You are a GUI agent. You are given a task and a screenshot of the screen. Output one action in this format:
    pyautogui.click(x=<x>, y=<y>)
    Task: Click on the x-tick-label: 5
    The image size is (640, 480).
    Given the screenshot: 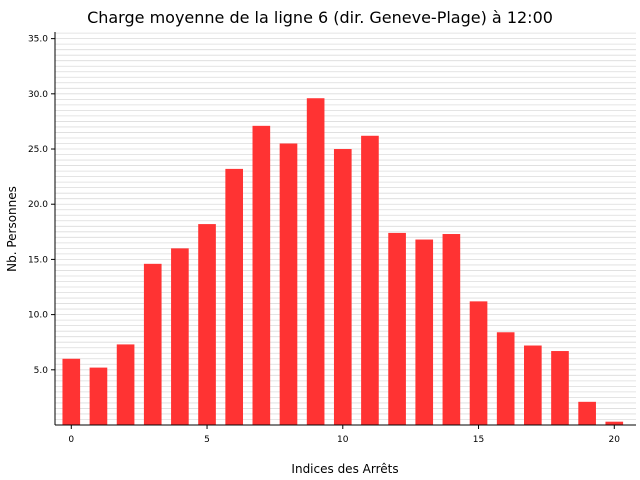 What is the action you would take?
    pyautogui.click(x=207, y=440)
    